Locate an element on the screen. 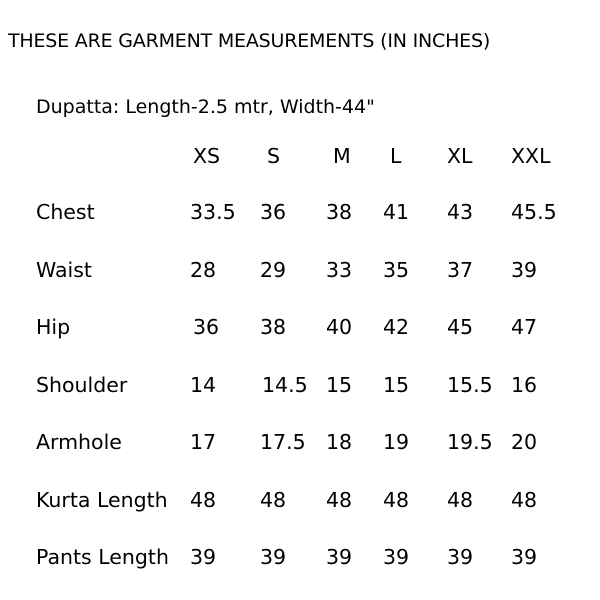 The height and width of the screenshot is (600, 600). table-cell: 37 is located at coordinates (460, 270).